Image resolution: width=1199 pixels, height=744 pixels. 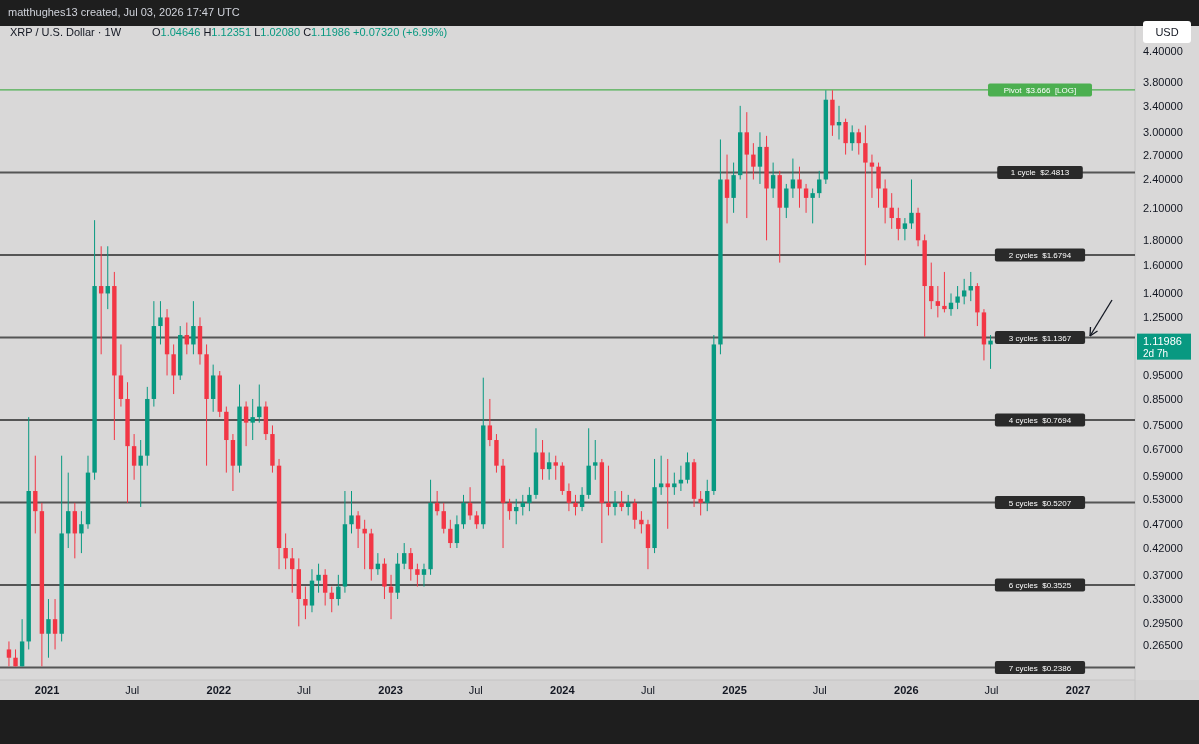 What do you see at coordinates (1167, 32) in the screenshot?
I see `text: USD` at bounding box center [1167, 32].